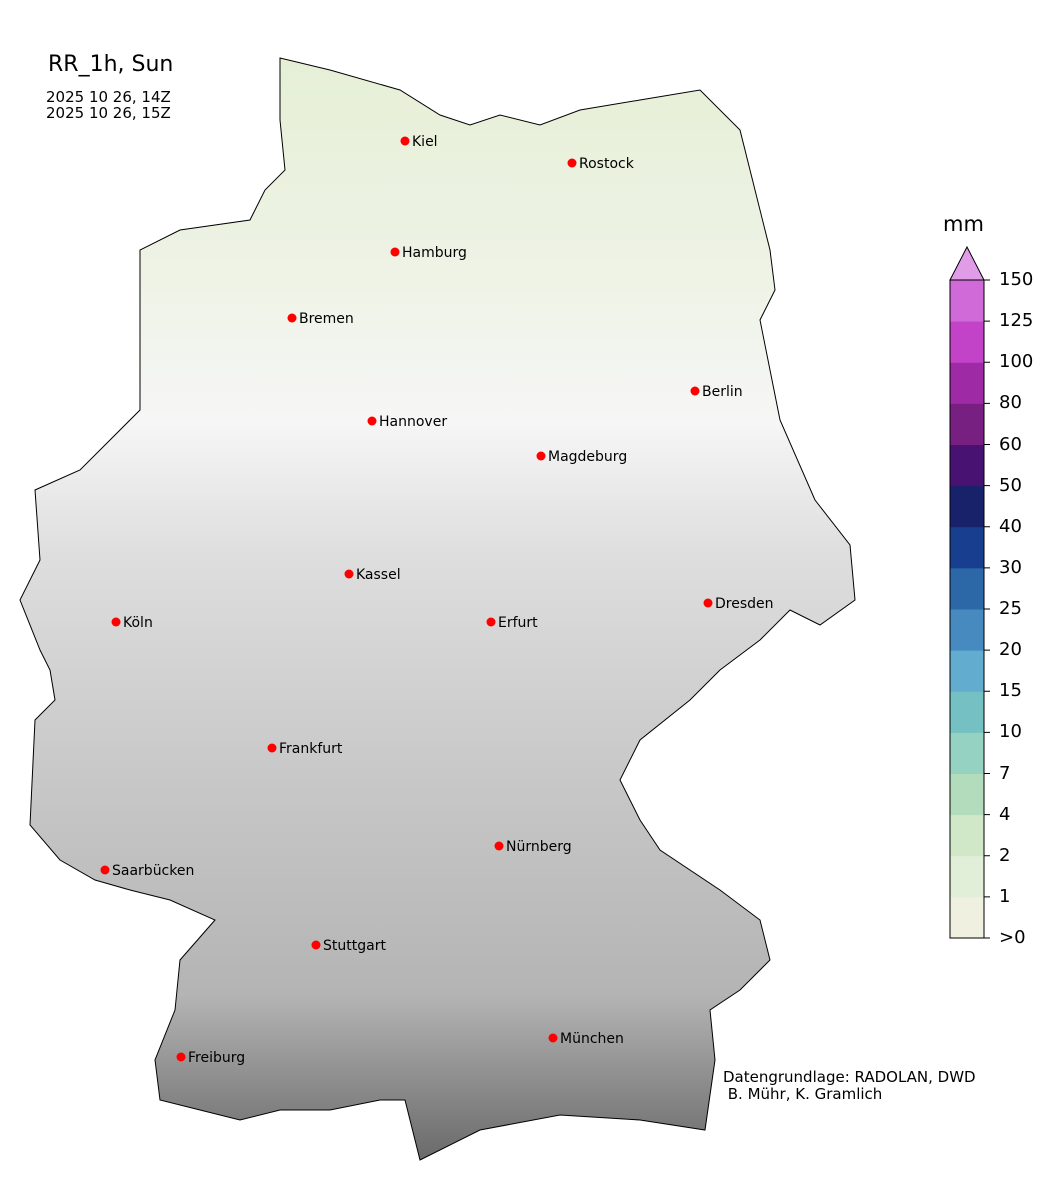 The image size is (1053, 1185). I want to click on colorbar-extend-arrow, so click(967, 263).